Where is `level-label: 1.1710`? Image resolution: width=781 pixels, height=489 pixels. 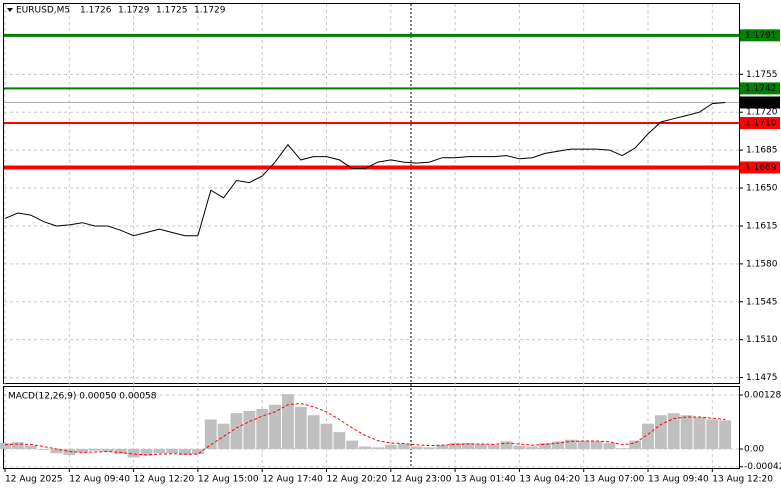 level-label: 1.1710 is located at coordinates (761, 124).